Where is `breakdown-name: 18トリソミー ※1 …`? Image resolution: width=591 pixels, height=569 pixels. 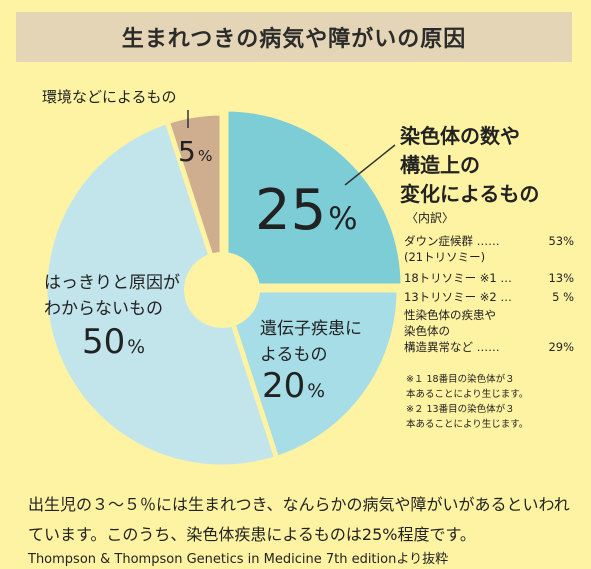 breakdown-name: 18トリソミー ※1 … is located at coordinates (458, 278).